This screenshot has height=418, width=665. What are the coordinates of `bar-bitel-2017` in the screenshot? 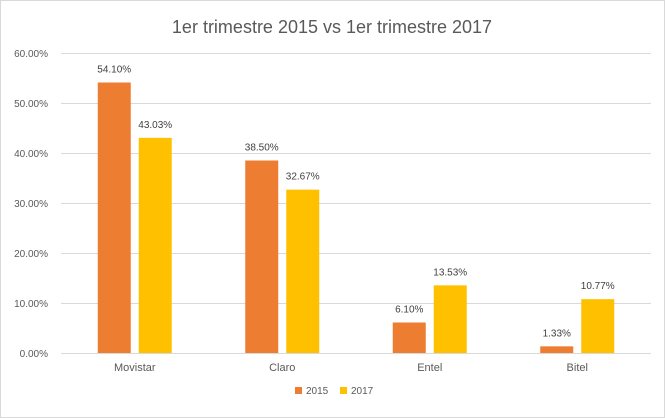 It's located at (598, 326).